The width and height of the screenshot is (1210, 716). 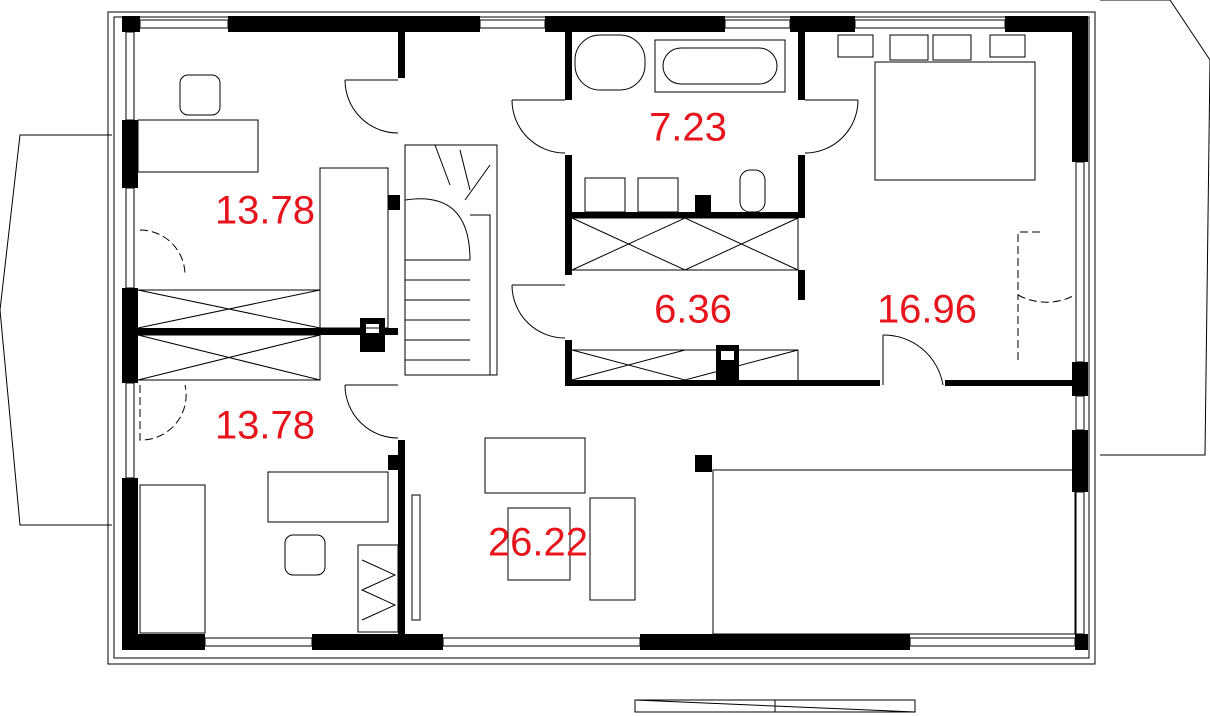 I want to click on toilet, so click(x=752, y=191).